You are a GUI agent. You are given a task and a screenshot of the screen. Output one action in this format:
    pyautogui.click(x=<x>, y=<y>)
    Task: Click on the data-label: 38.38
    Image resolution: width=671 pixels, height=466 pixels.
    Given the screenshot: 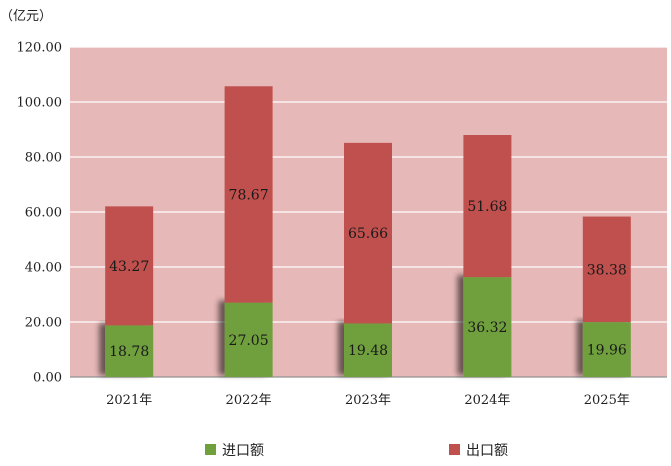 What is the action you would take?
    pyautogui.click(x=607, y=270)
    